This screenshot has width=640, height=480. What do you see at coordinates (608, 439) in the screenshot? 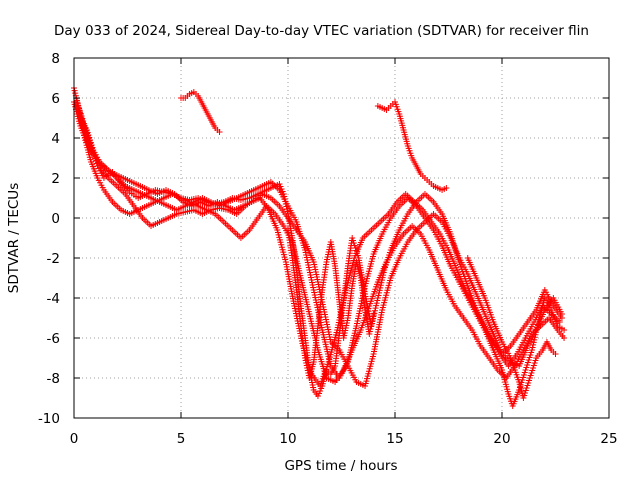
I see `x-tick-label: 25` at bounding box center [608, 439].